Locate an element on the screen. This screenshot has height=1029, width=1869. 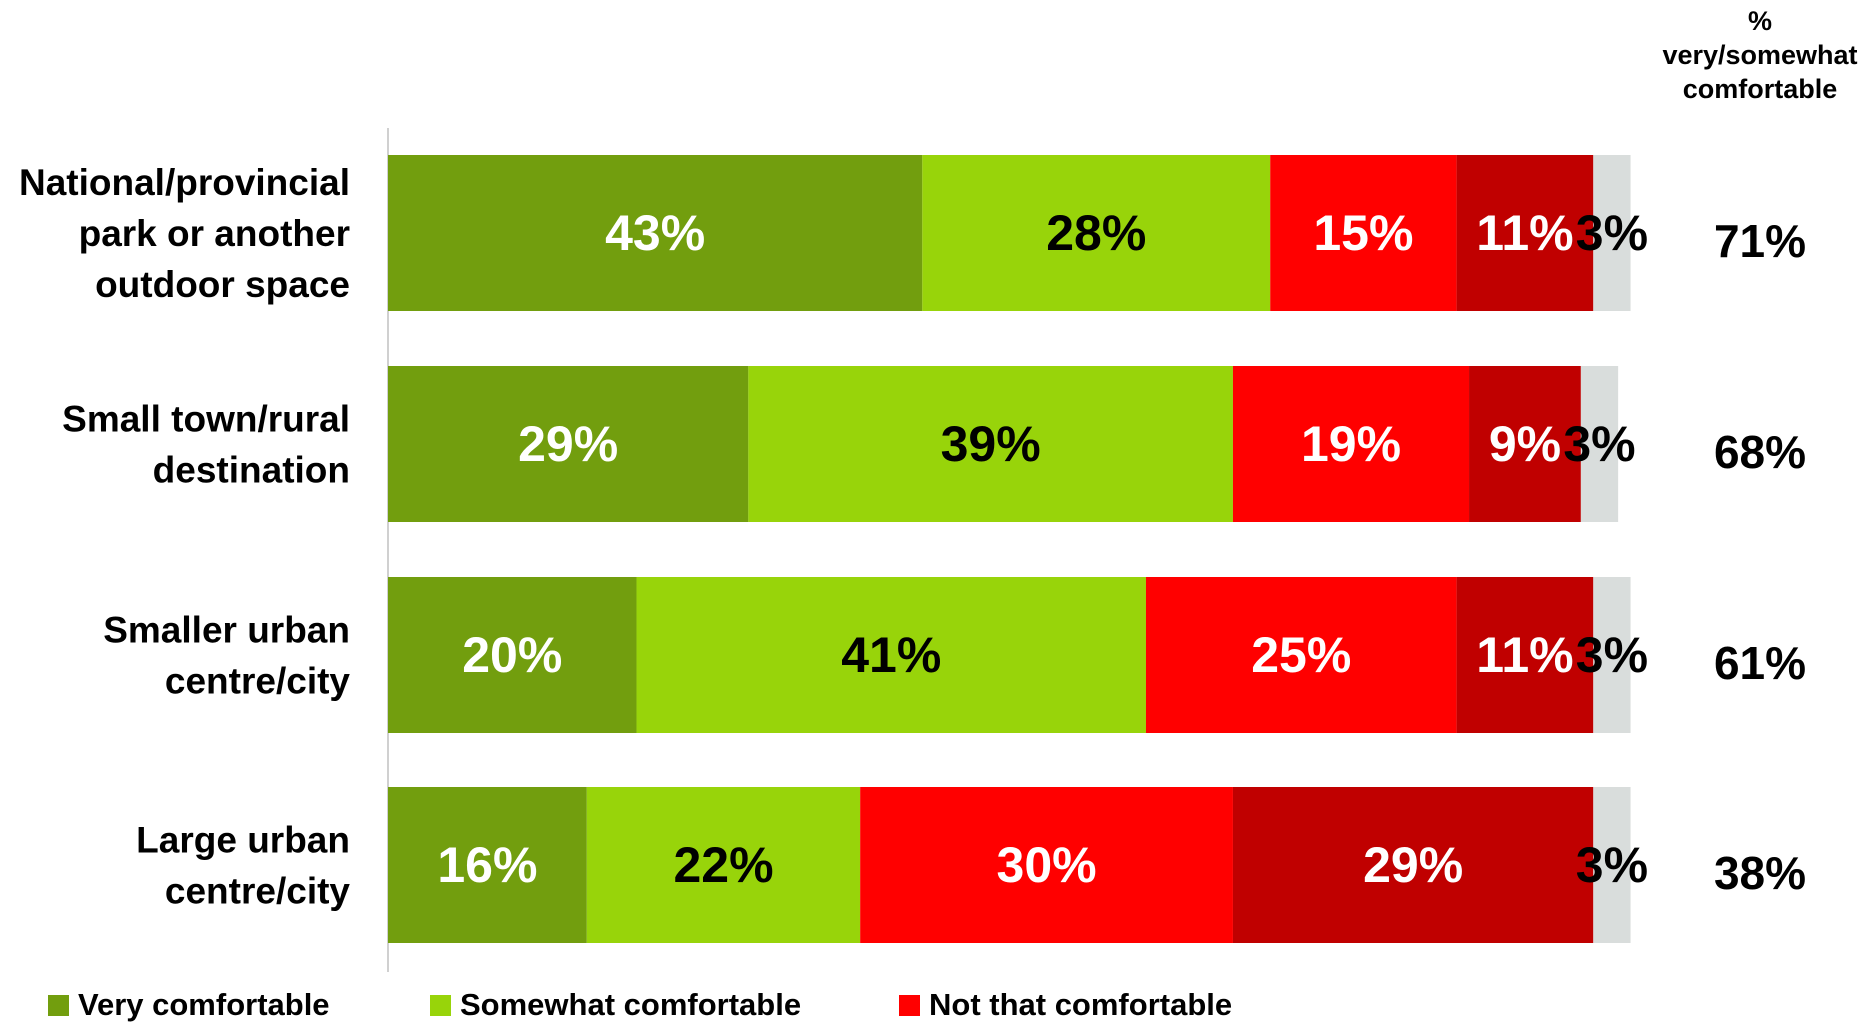
data-label: 9% is located at coordinates (1525, 444).